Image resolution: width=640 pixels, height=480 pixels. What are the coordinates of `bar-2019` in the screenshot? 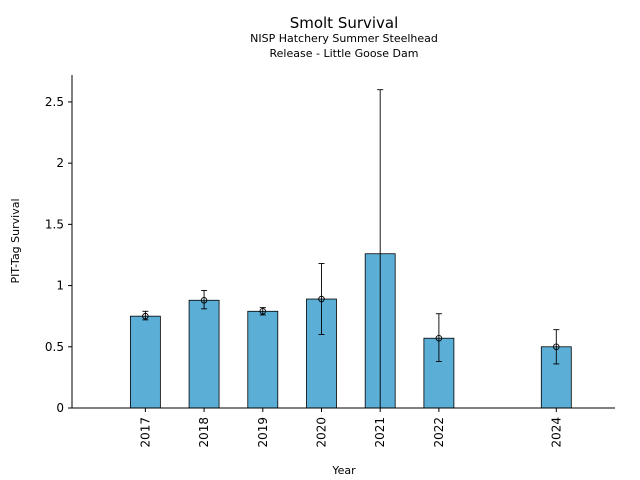 It's located at (263, 359).